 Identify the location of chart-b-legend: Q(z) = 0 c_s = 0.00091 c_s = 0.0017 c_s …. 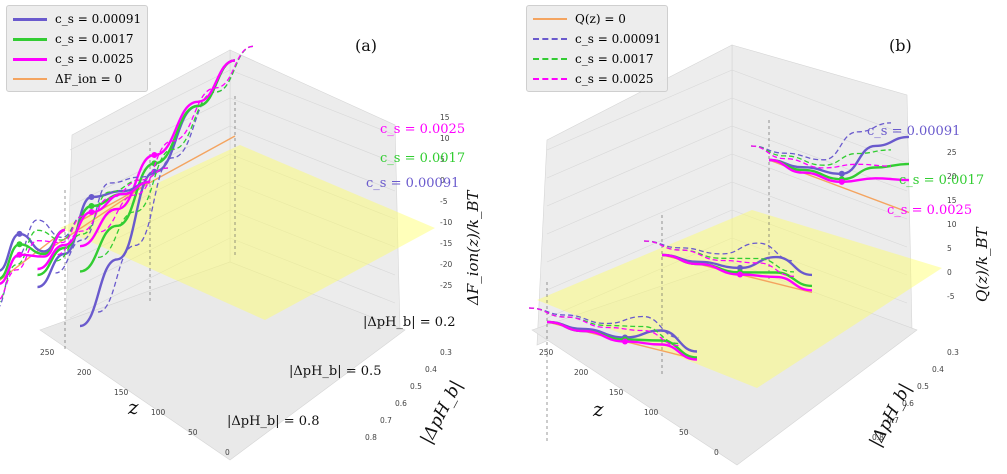
(597, 48).